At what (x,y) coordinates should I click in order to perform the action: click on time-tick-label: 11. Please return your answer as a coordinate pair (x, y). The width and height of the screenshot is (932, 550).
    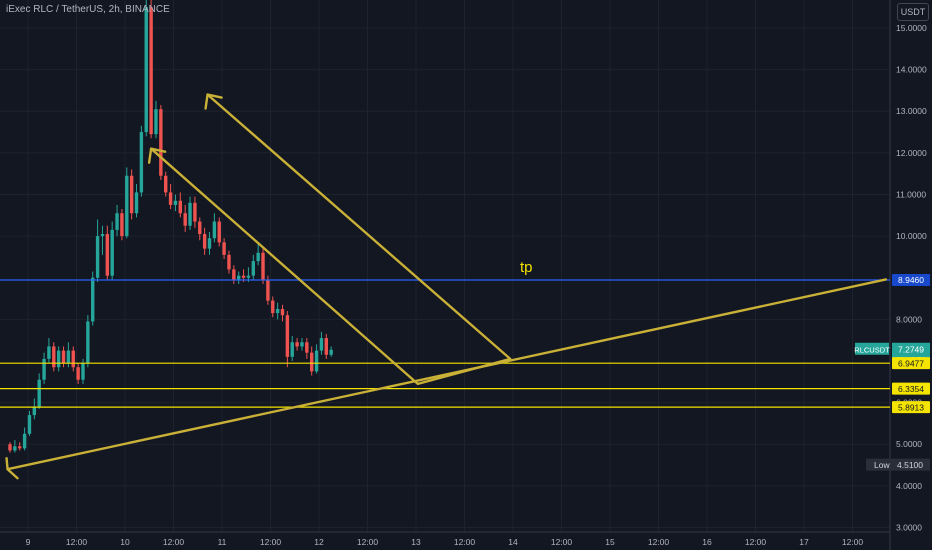
    Looking at the image, I should click on (222, 542).